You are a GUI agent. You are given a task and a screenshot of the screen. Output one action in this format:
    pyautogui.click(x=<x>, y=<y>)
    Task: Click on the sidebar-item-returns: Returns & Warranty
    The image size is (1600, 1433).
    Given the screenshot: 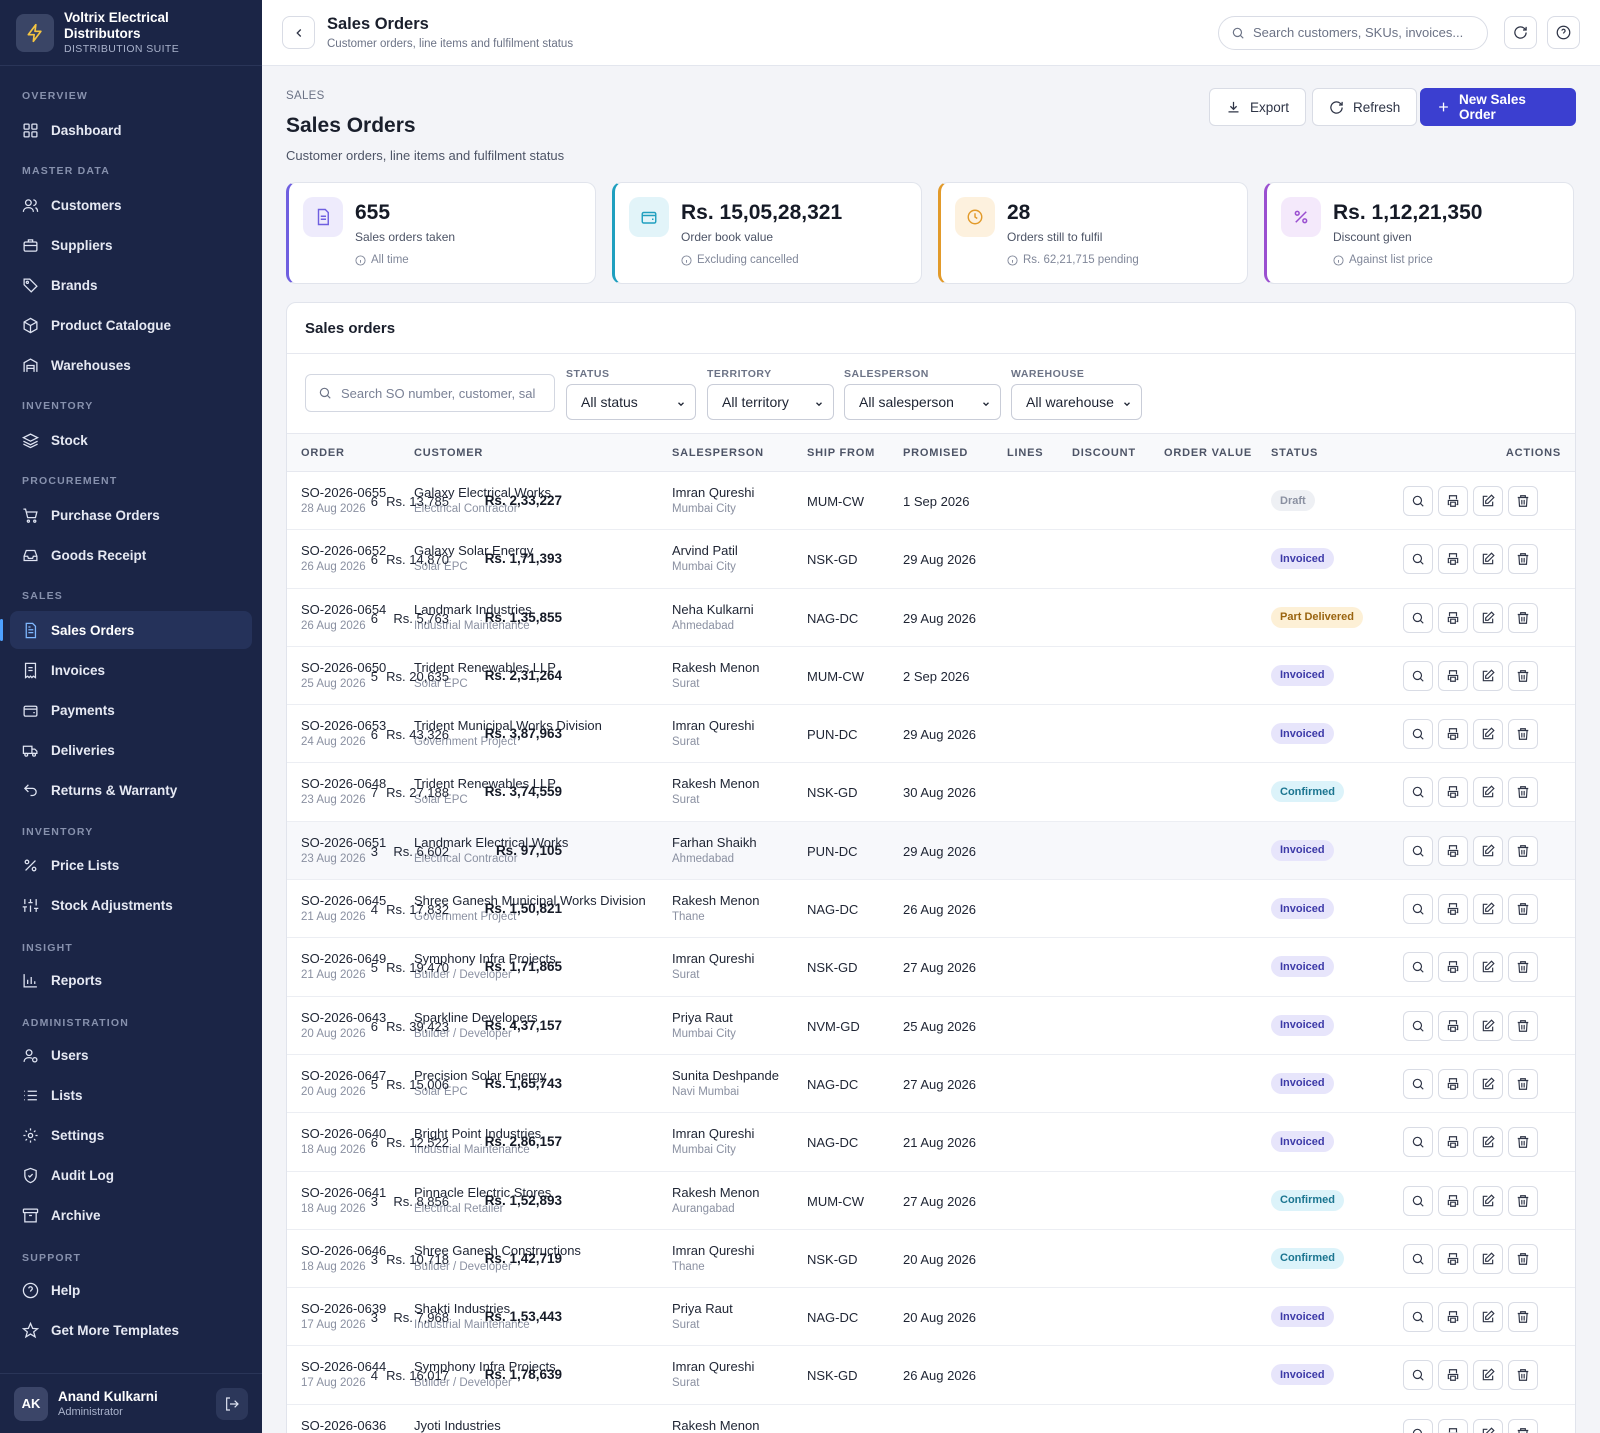 What is the action you would take?
    pyautogui.click(x=131, y=790)
    